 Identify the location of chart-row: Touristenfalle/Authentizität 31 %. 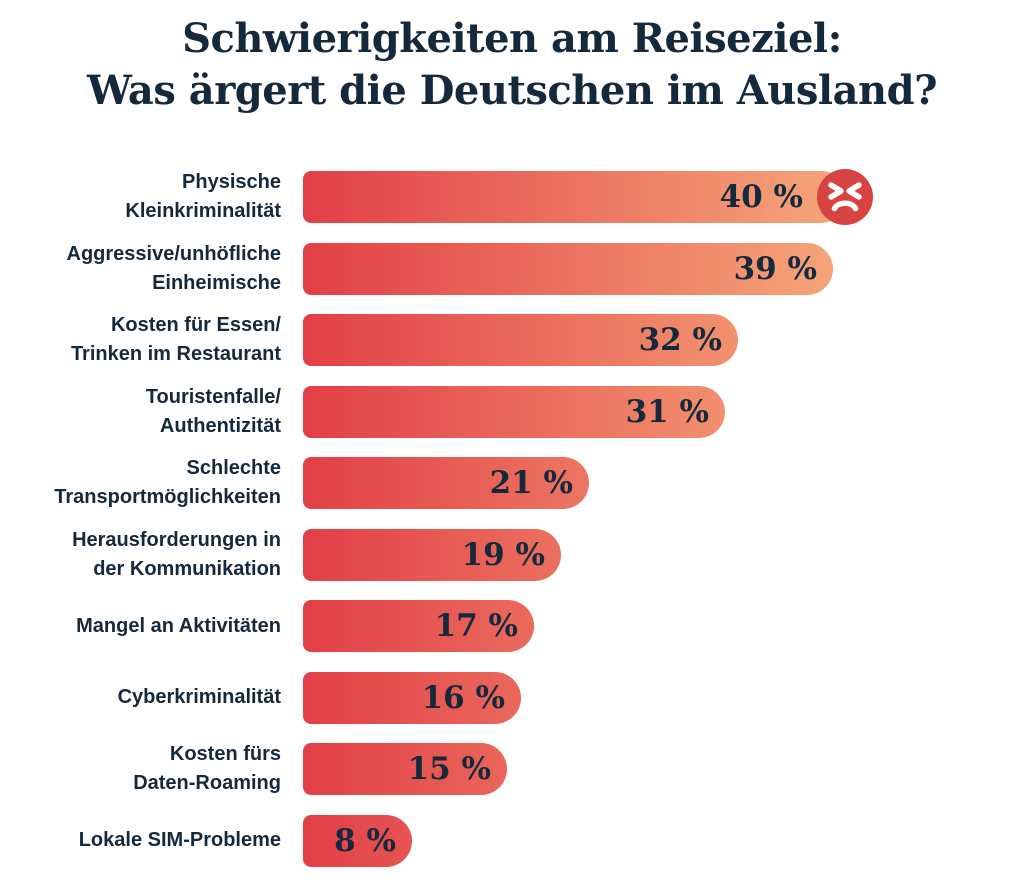
(512, 412).